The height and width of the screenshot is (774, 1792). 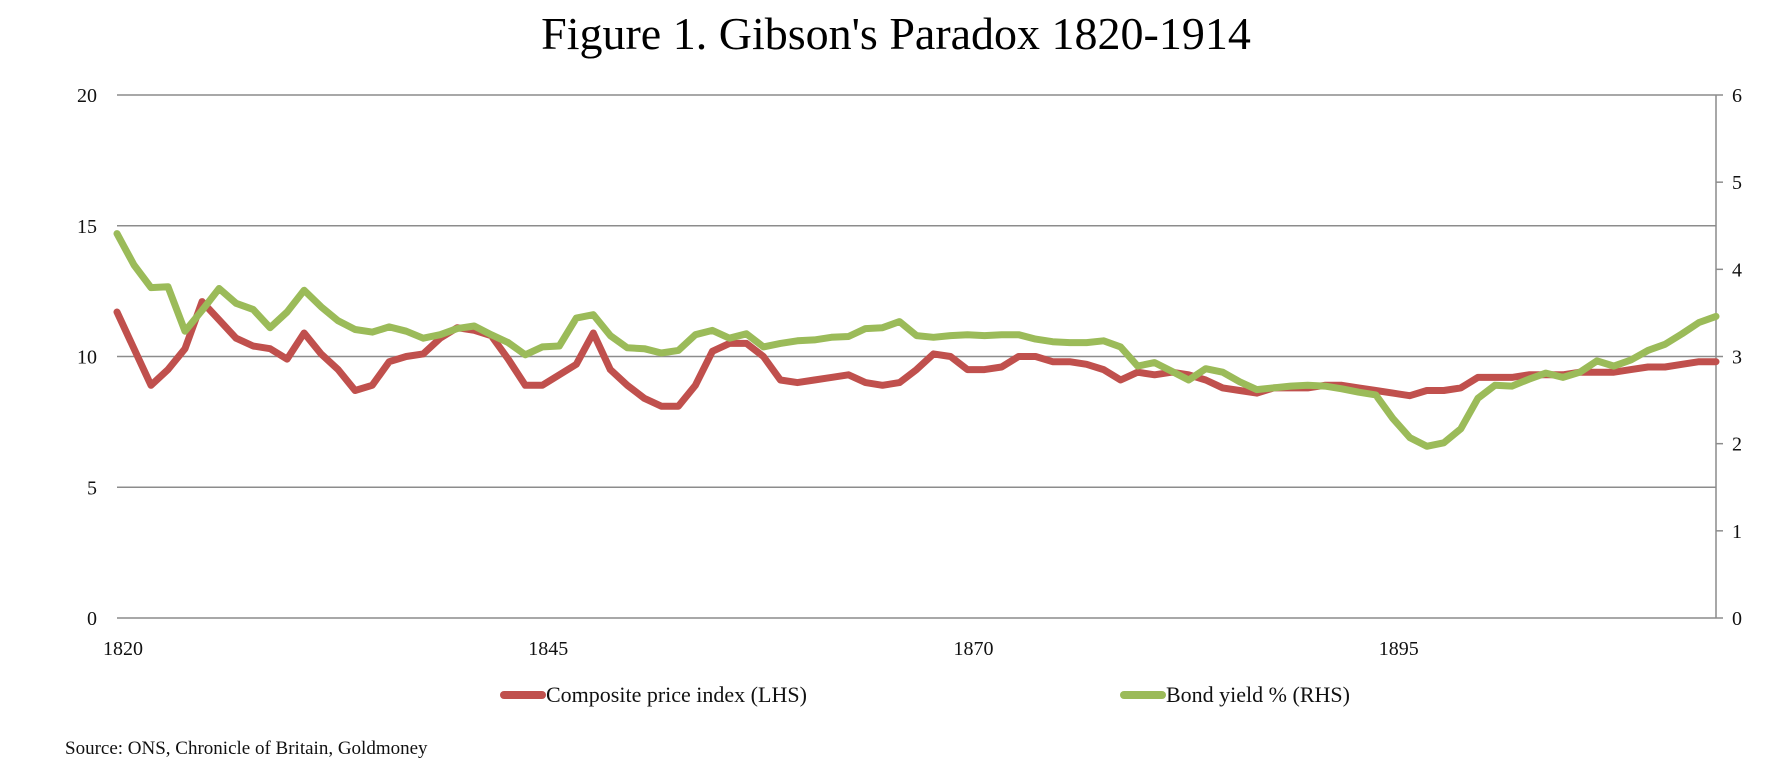 What do you see at coordinates (87, 96) in the screenshot?
I see `y-left-tick-label: 20` at bounding box center [87, 96].